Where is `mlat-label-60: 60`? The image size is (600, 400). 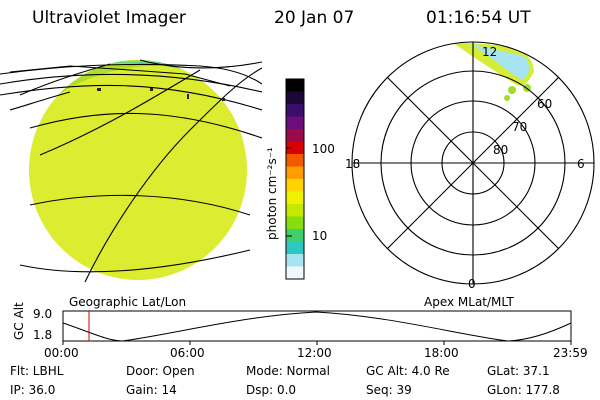
mlat-label-60: 60 is located at coordinates (545, 104).